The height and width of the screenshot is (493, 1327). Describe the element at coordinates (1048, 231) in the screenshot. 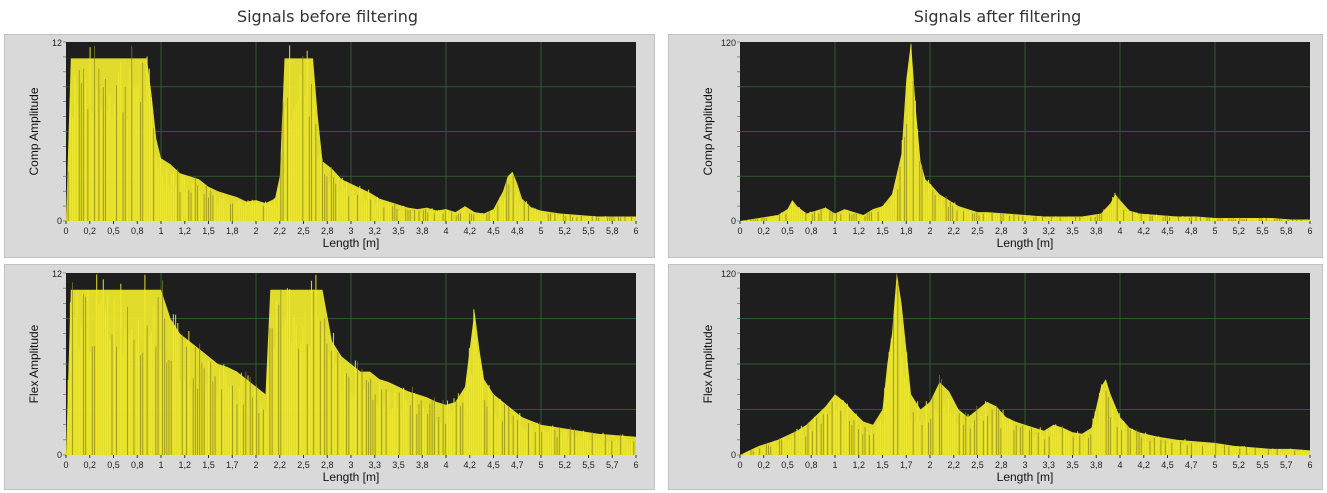

I see `x-tick-label: 3,2` at that location.